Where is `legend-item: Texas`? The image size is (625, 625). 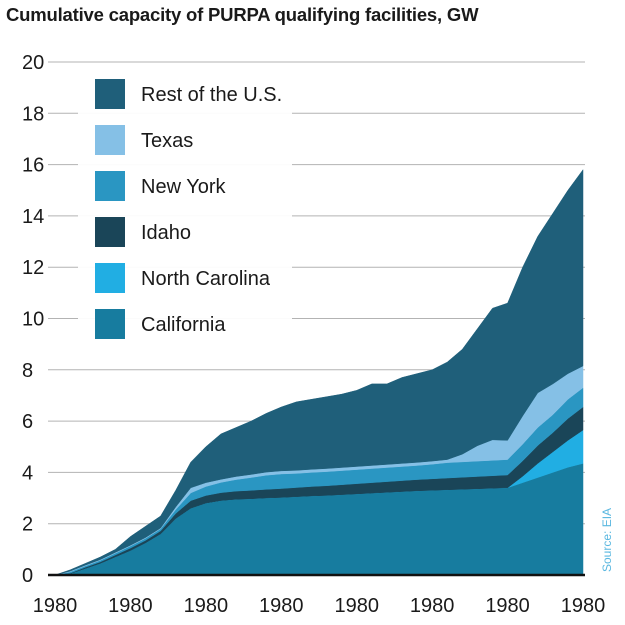 legend-item: Texas is located at coordinates (144, 140).